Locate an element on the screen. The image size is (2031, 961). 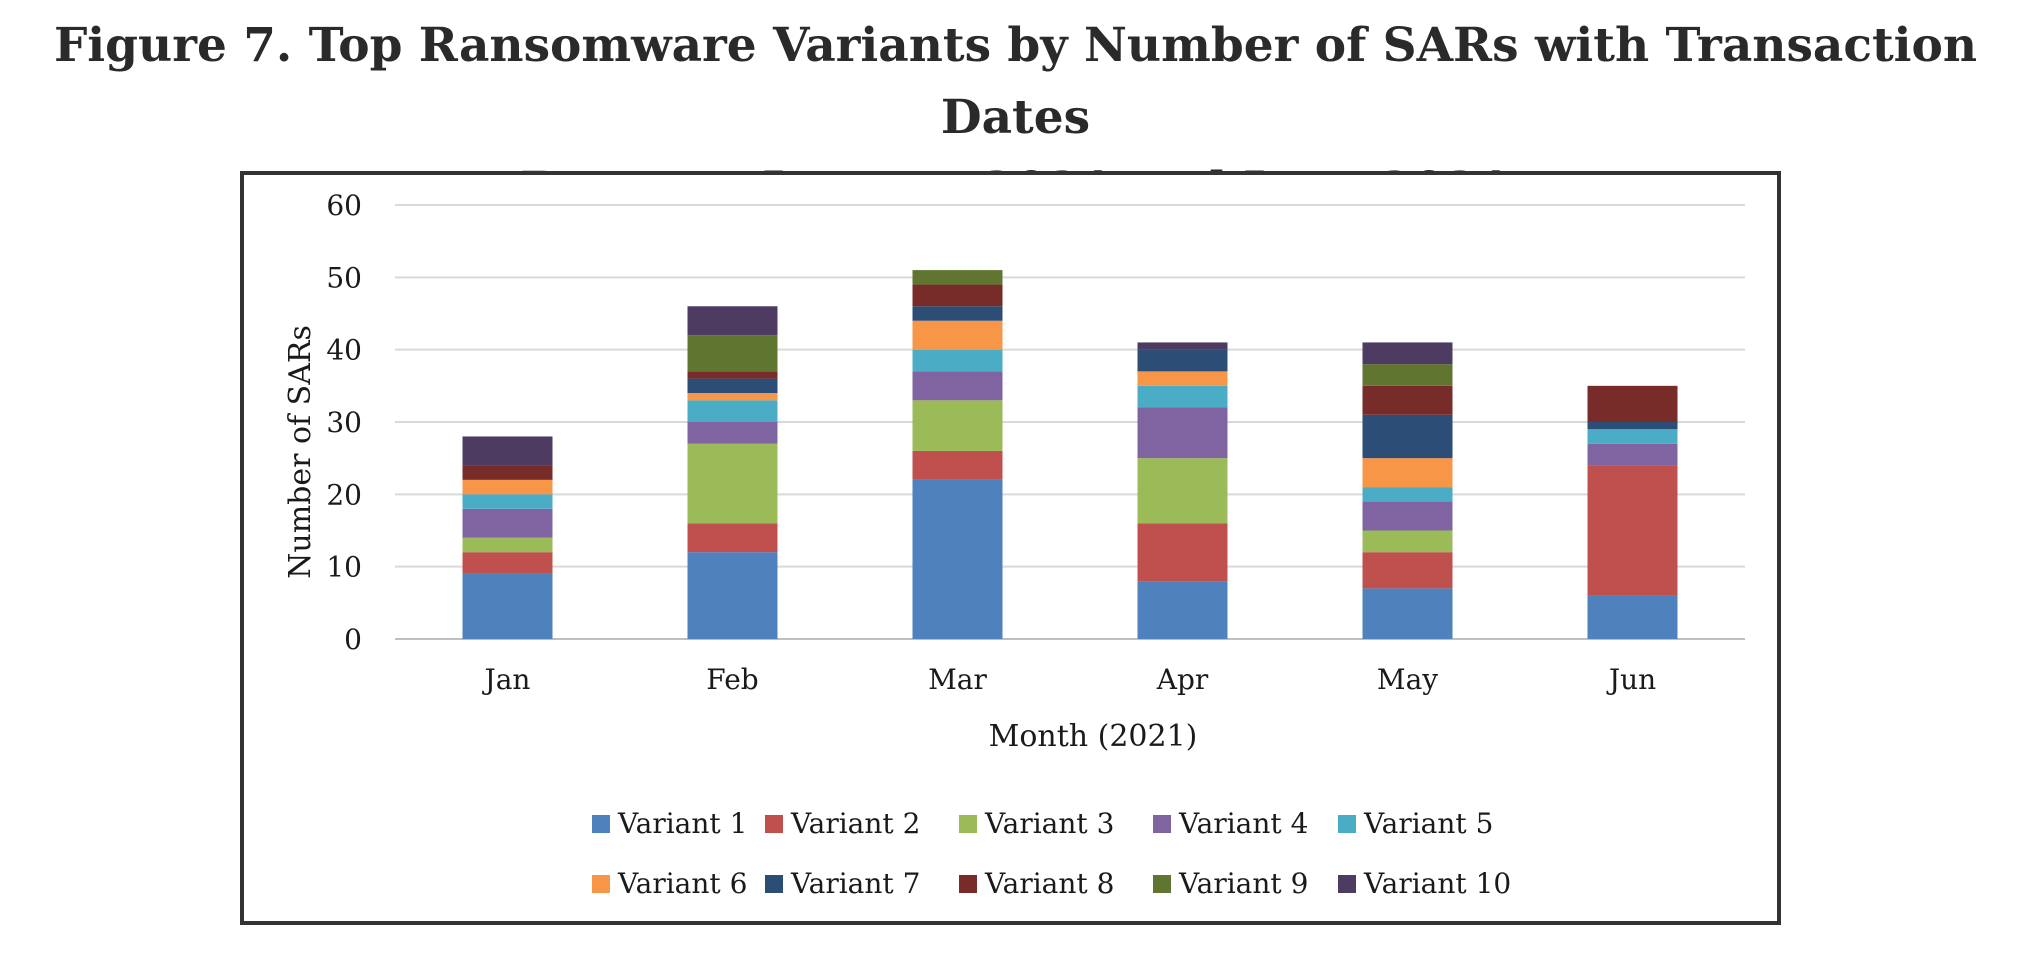
legend-item: Variant 10 is located at coordinates (1424, 883).